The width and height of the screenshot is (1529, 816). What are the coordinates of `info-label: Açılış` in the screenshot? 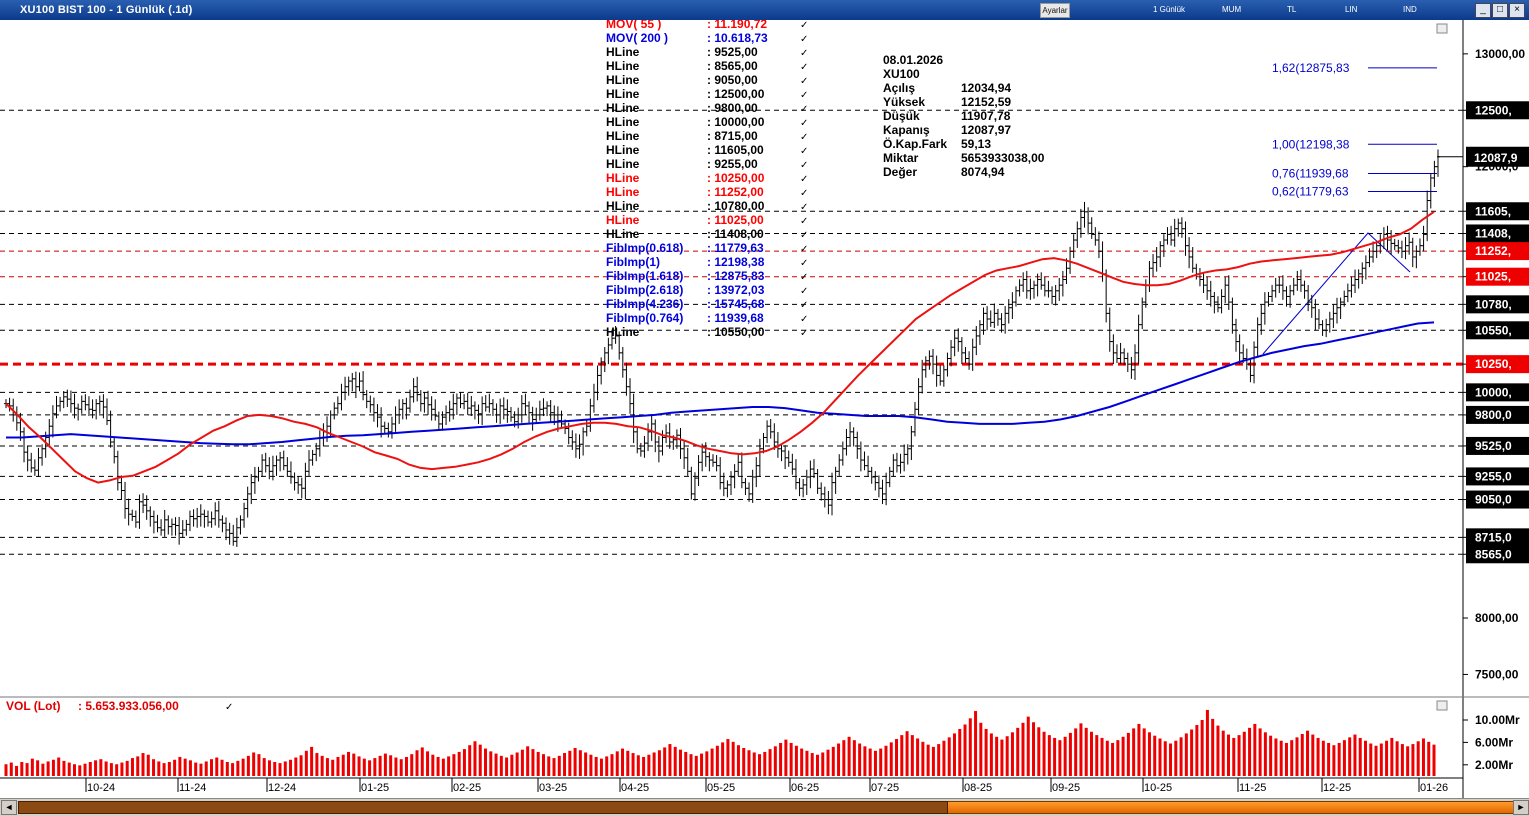 It's located at (899, 88).